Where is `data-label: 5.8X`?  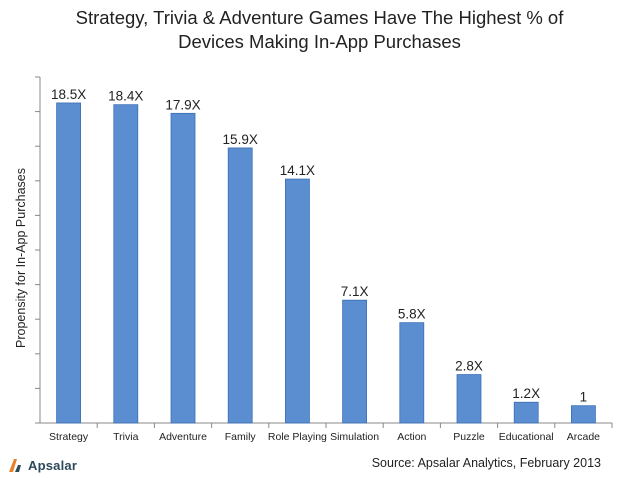
data-label: 5.8X is located at coordinates (412, 314).